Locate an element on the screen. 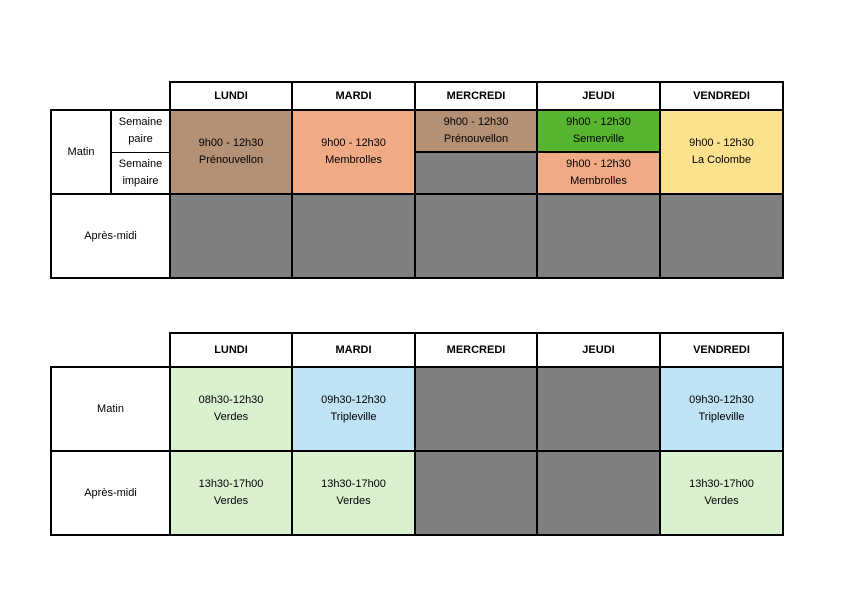  cell-jeudi-paire: 9h00 - 12h30 Semerville is located at coordinates (598, 131).